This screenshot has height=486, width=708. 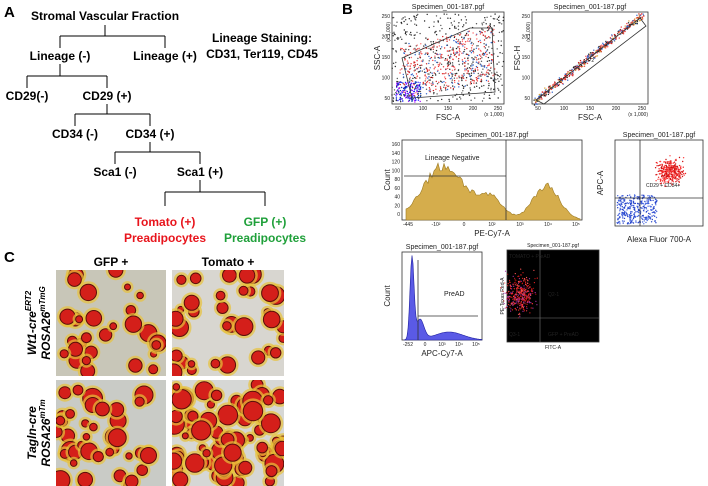 I want to click on gate-label: P2, so click(x=591, y=61).